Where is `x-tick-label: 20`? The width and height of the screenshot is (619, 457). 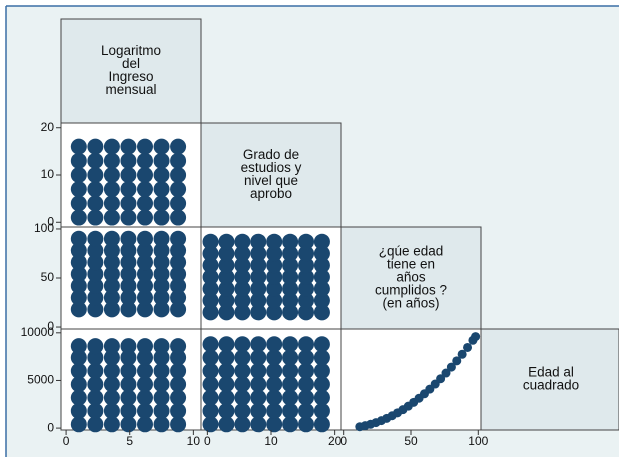
x-tick-label: 20 is located at coordinates (335, 441).